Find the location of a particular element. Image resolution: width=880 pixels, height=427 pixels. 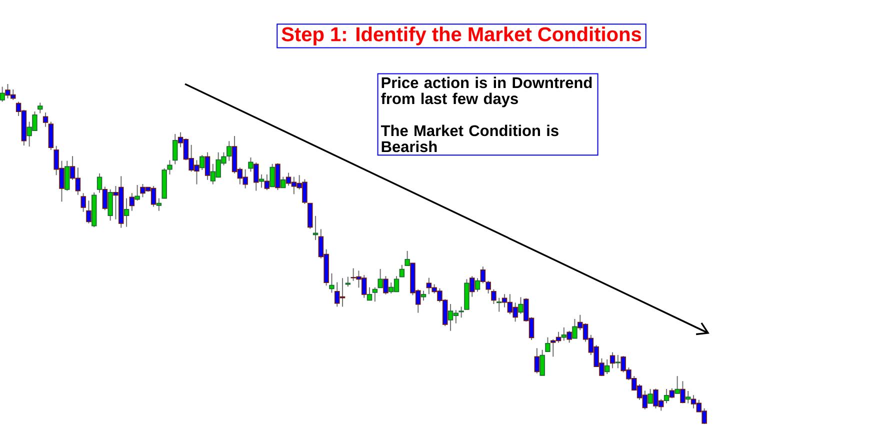

chart-title: Step 1: Identify the Market Conditions is located at coordinates (462, 36).